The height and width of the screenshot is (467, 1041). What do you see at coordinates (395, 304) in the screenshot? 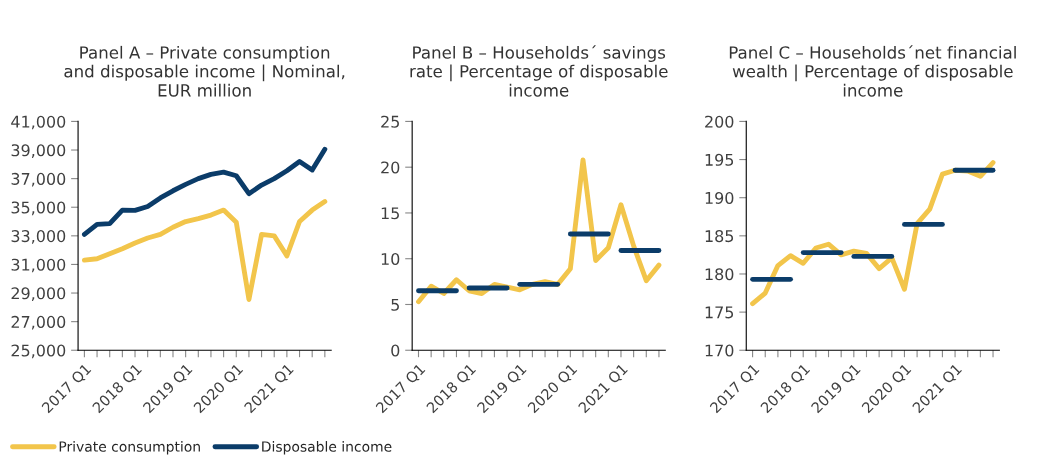
I see `y-tick-label: 5` at bounding box center [395, 304].